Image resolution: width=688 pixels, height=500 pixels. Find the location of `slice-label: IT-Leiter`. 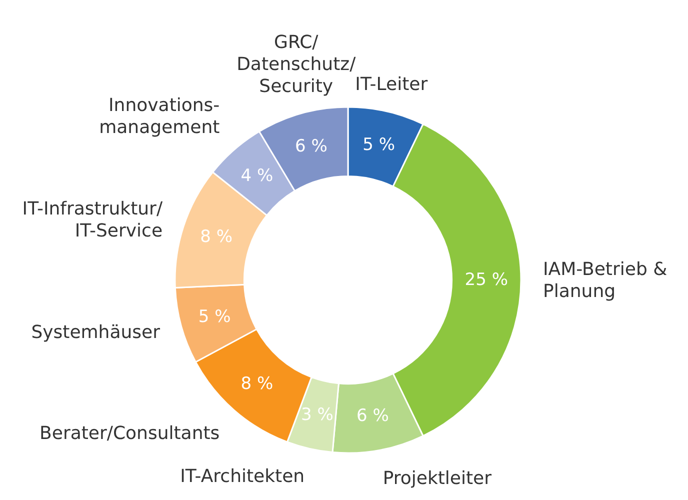

slice-label: IT-Leiter is located at coordinates (391, 84).